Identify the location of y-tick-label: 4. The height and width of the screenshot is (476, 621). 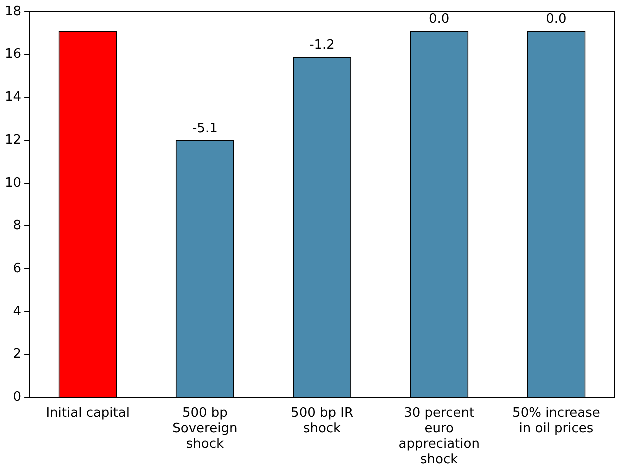
(17, 312).